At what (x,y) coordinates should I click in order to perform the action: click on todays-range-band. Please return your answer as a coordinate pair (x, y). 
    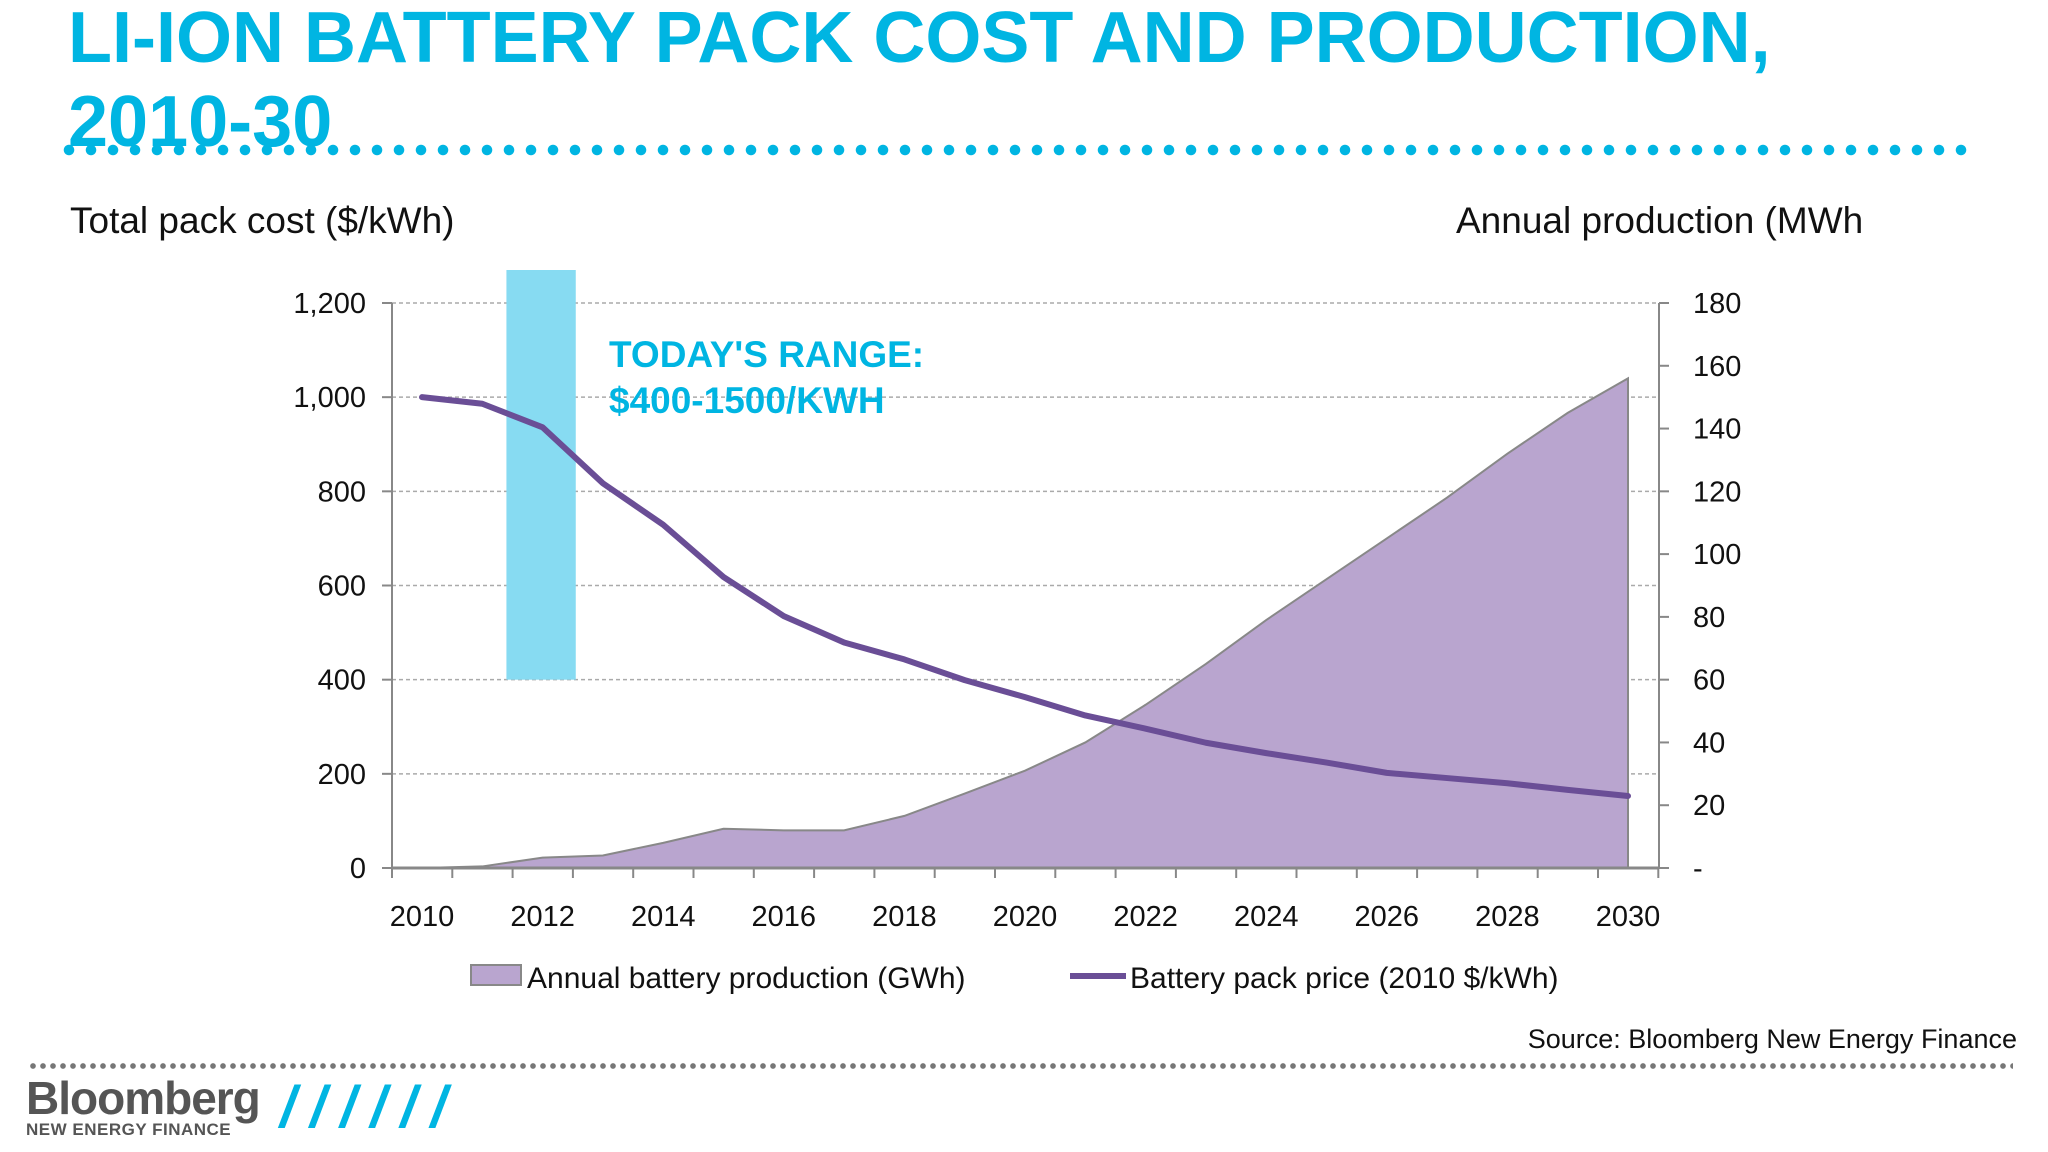
    Looking at the image, I should click on (541, 475).